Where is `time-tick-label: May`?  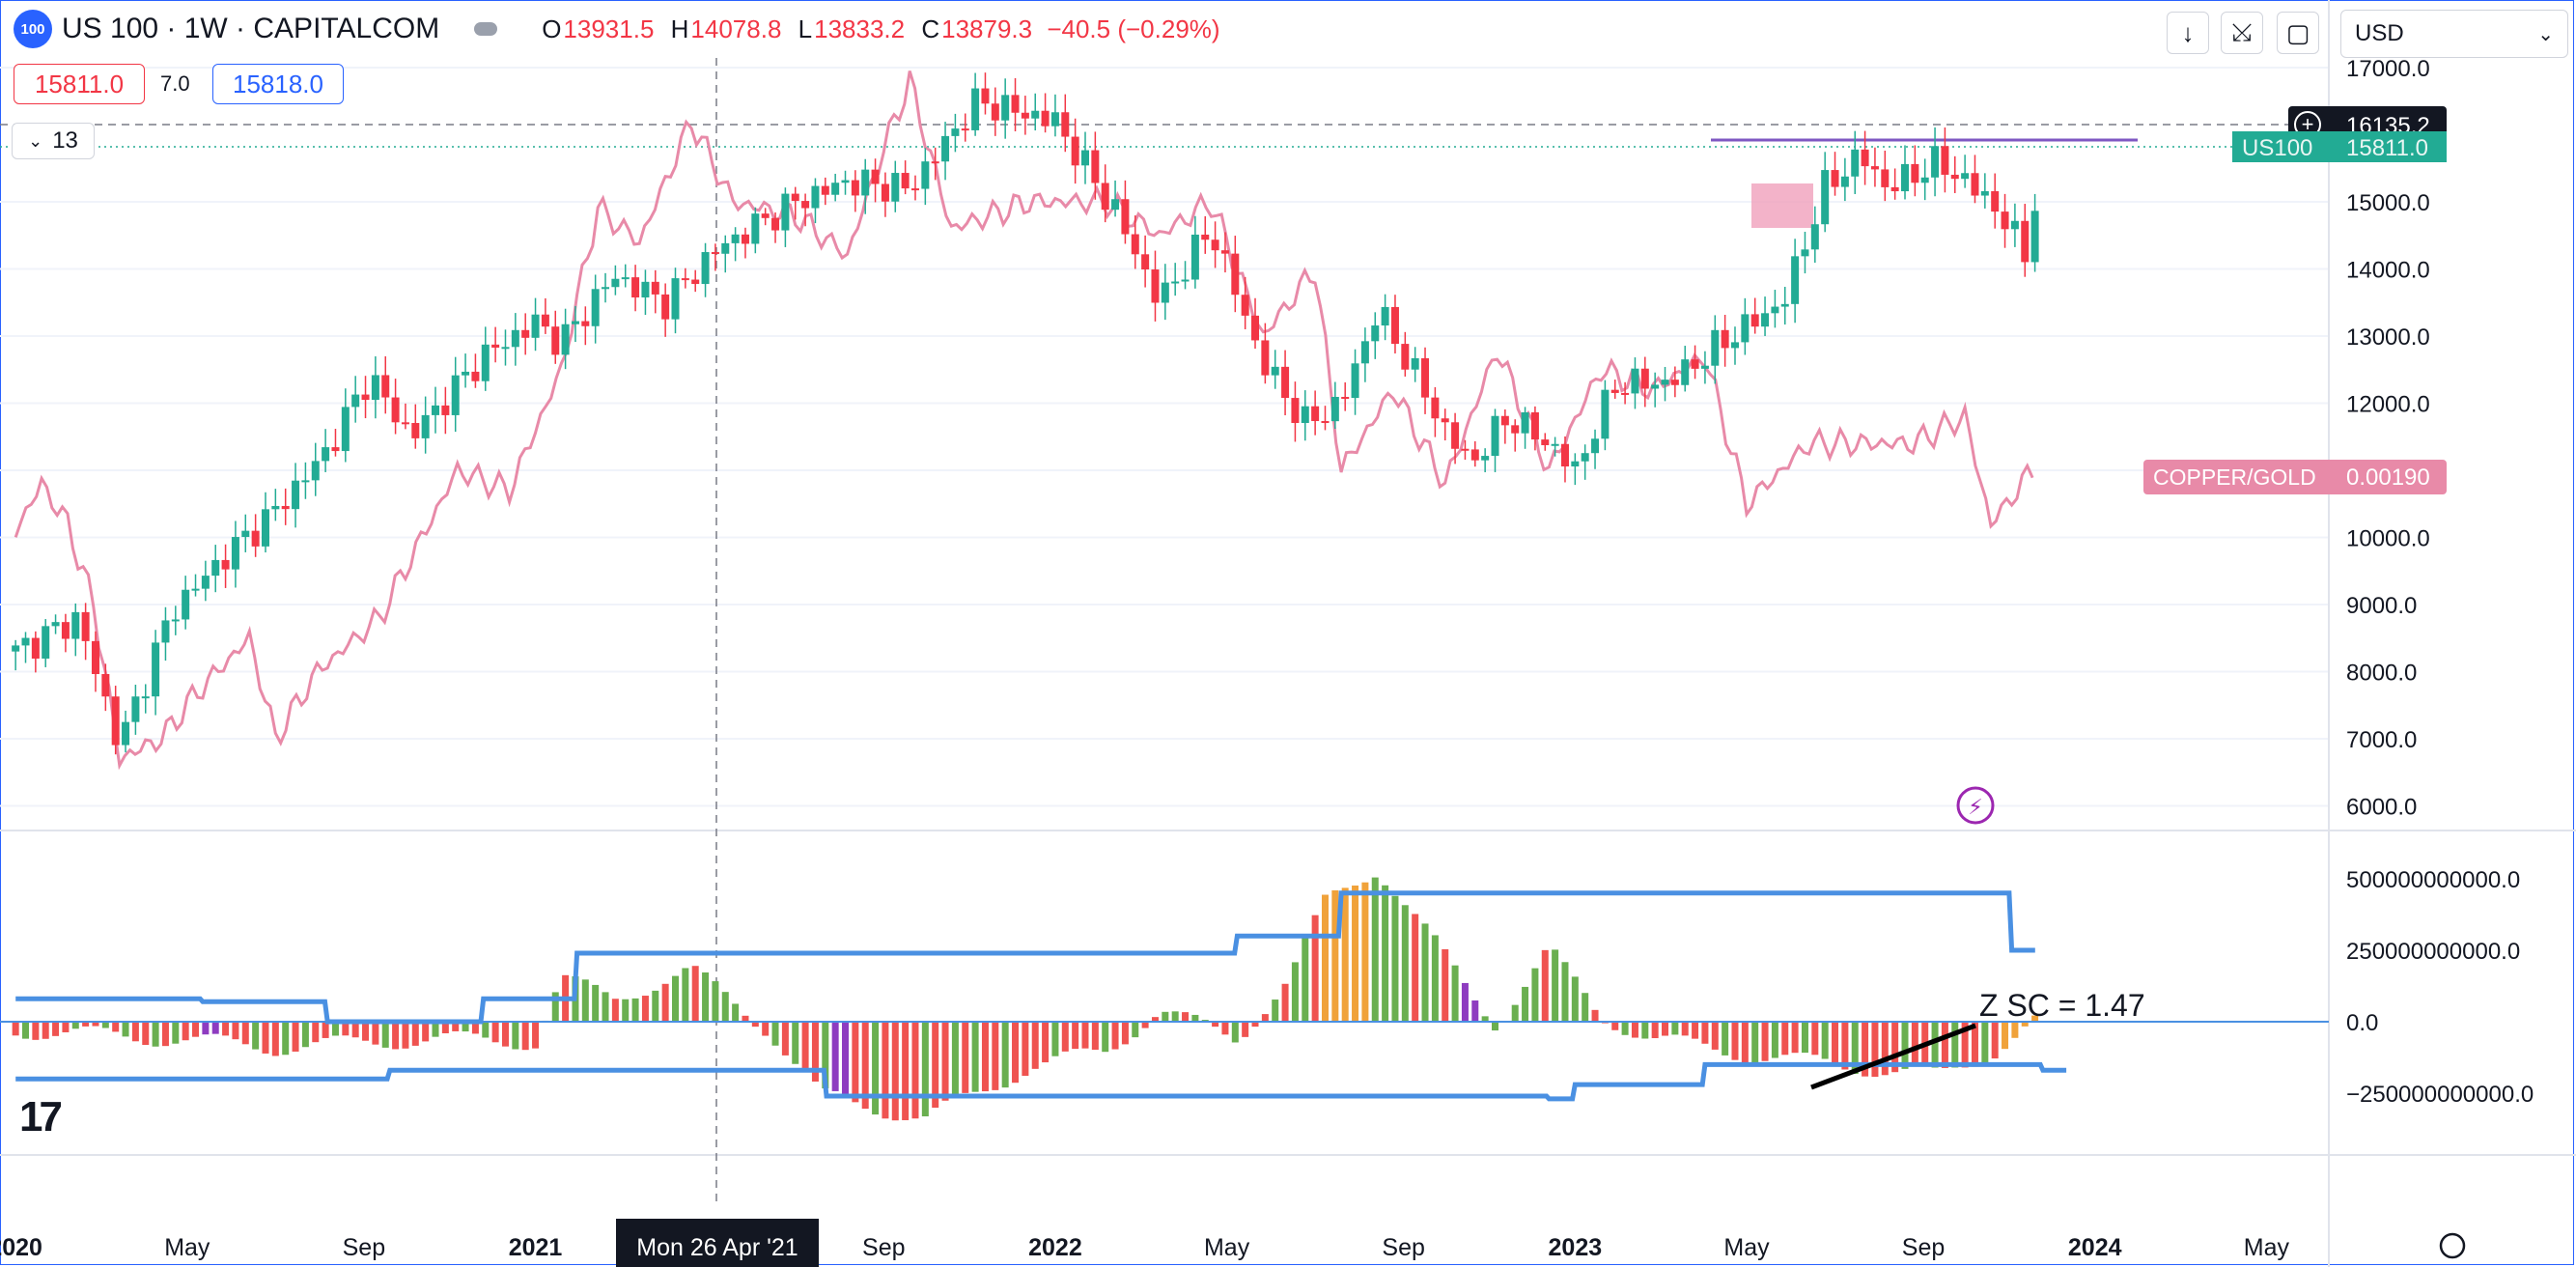
time-tick-label: May is located at coordinates (1747, 1247).